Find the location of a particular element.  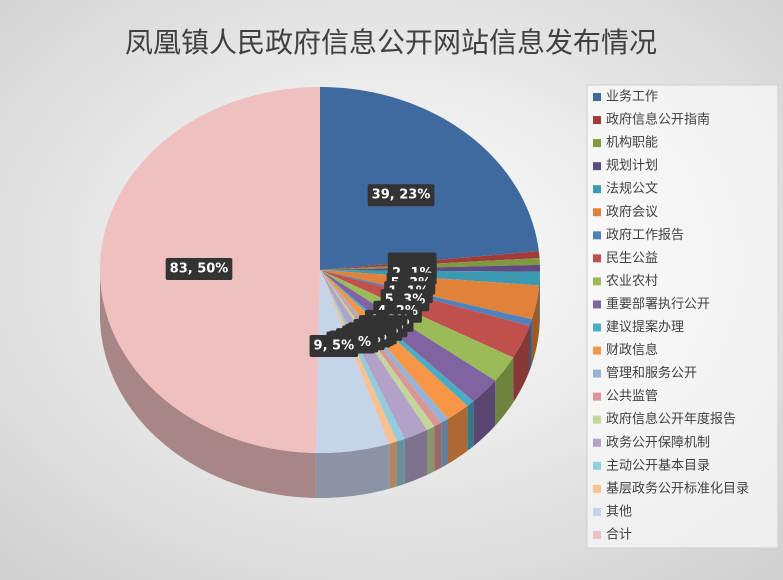

legend-label: 合计 is located at coordinates (619, 534).